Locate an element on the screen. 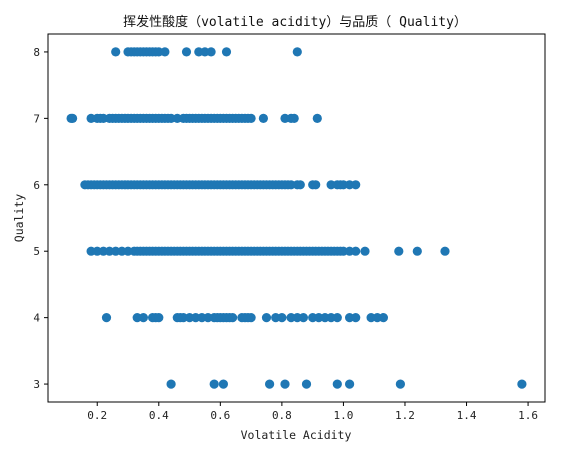 This screenshot has width=576, height=450. x-tick-label: 0.6 is located at coordinates (220, 415).